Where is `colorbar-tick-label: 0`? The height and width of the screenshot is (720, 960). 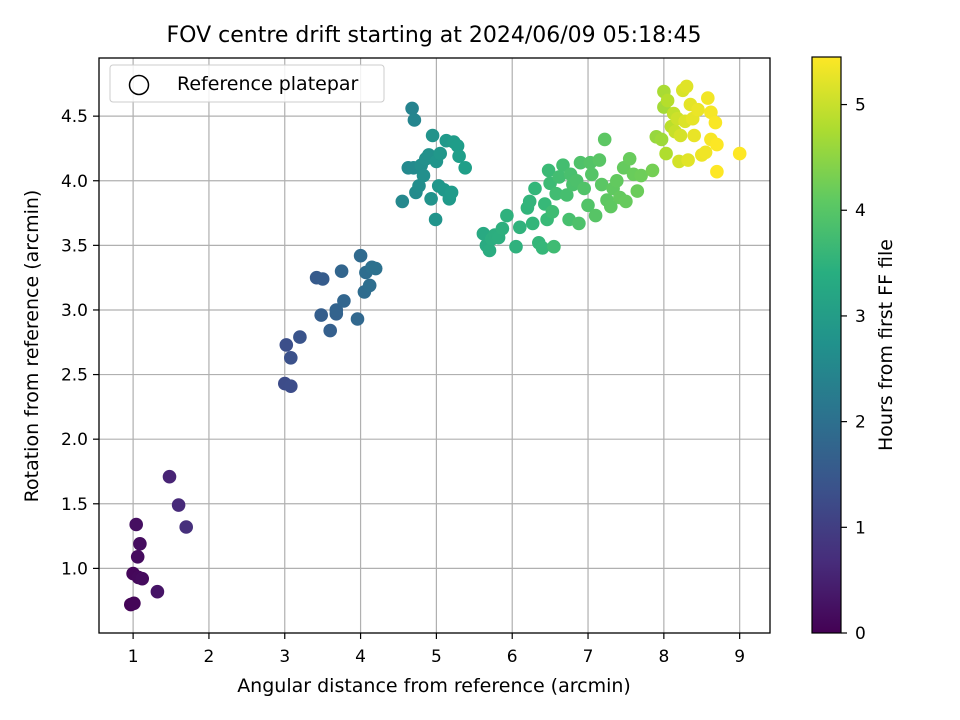 colorbar-tick-label: 0 is located at coordinates (860, 634).